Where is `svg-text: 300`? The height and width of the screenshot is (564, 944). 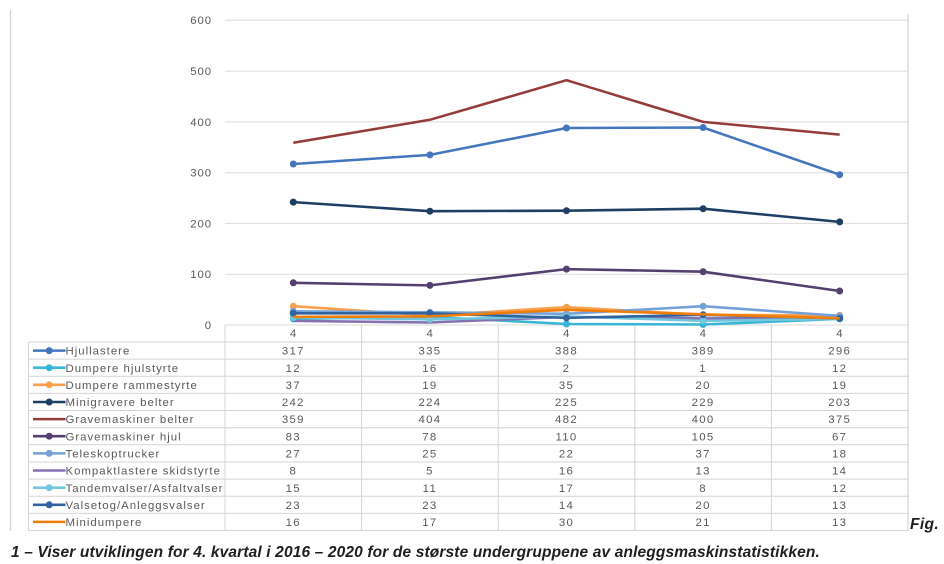
svg-text: 300 is located at coordinates (201, 174).